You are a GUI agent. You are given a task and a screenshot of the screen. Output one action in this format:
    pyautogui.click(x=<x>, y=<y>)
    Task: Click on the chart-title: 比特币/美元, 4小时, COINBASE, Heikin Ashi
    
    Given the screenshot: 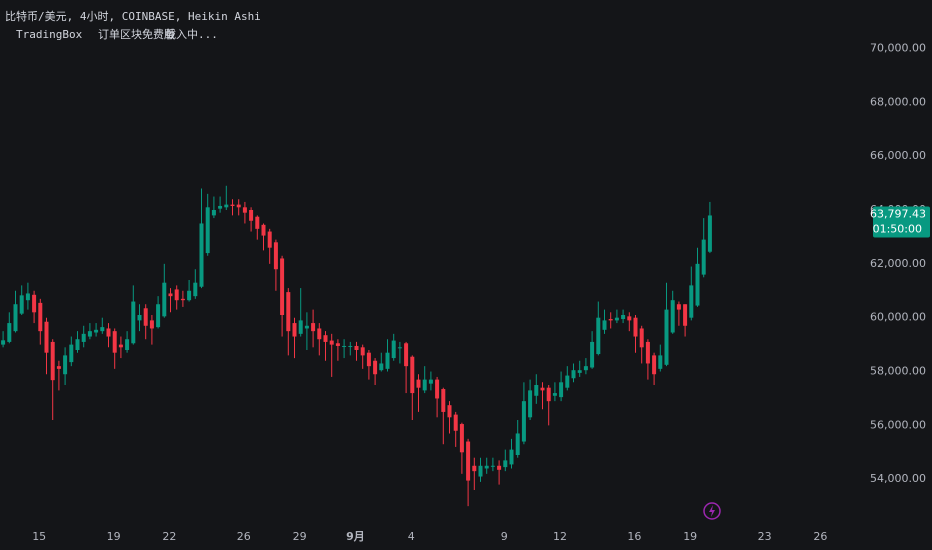 What is the action you would take?
    pyautogui.click(x=133, y=16)
    